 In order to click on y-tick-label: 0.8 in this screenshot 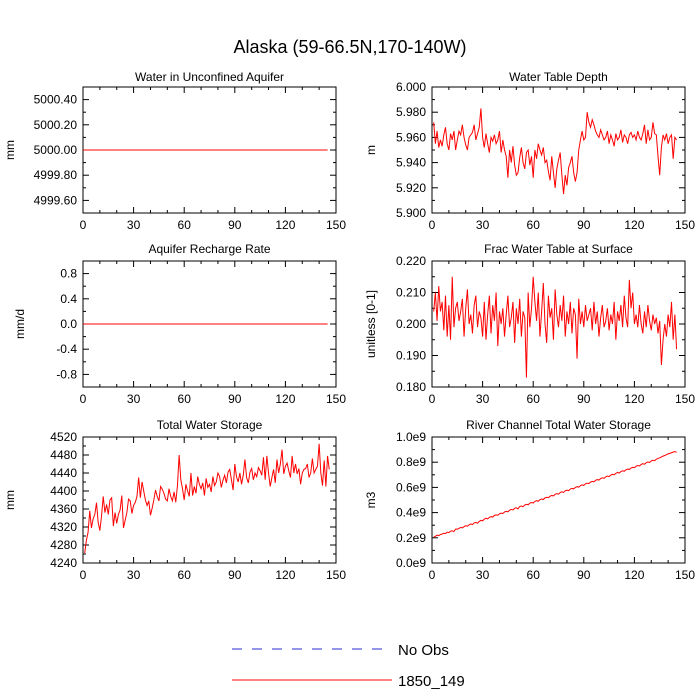, I will do `click(68, 274)`.